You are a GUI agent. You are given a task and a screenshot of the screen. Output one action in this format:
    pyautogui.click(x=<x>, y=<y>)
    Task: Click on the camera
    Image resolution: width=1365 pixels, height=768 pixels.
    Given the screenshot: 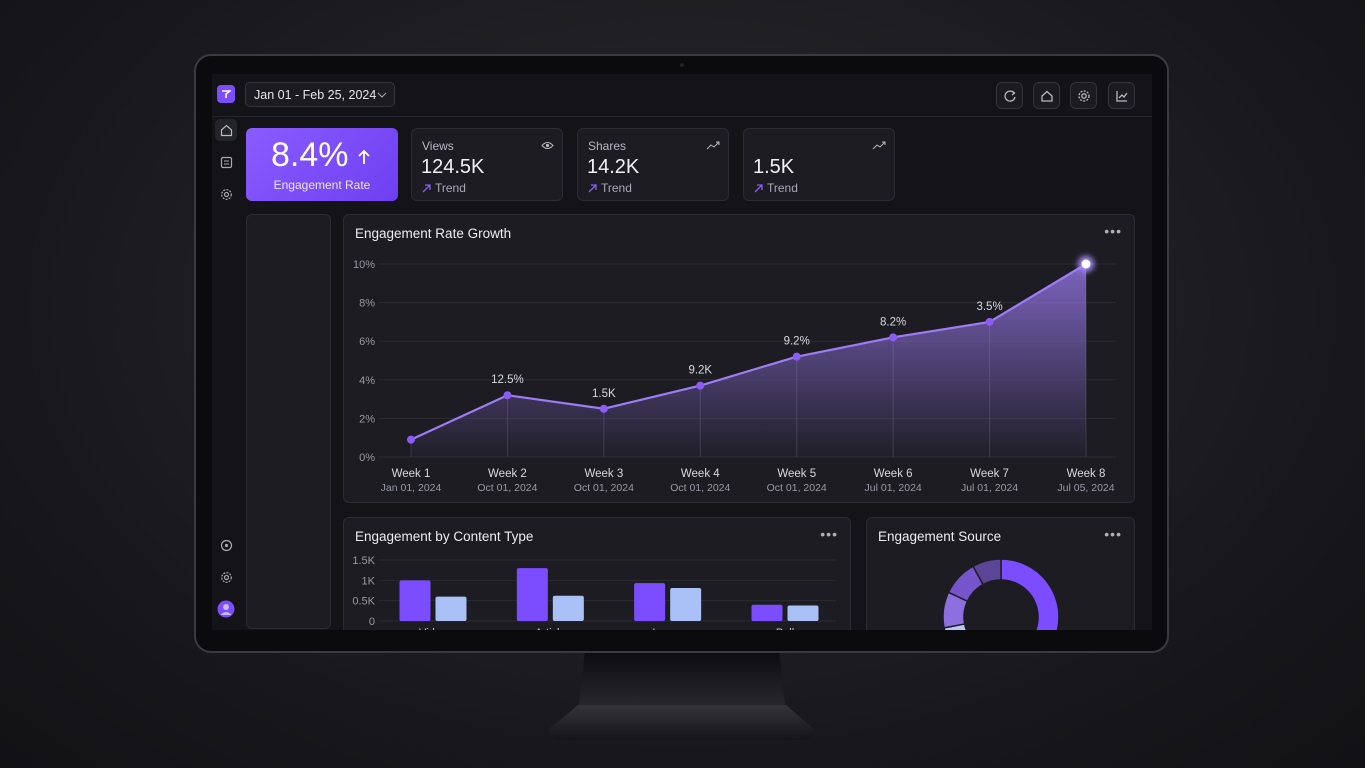 What is the action you would take?
    pyautogui.click(x=682, y=65)
    